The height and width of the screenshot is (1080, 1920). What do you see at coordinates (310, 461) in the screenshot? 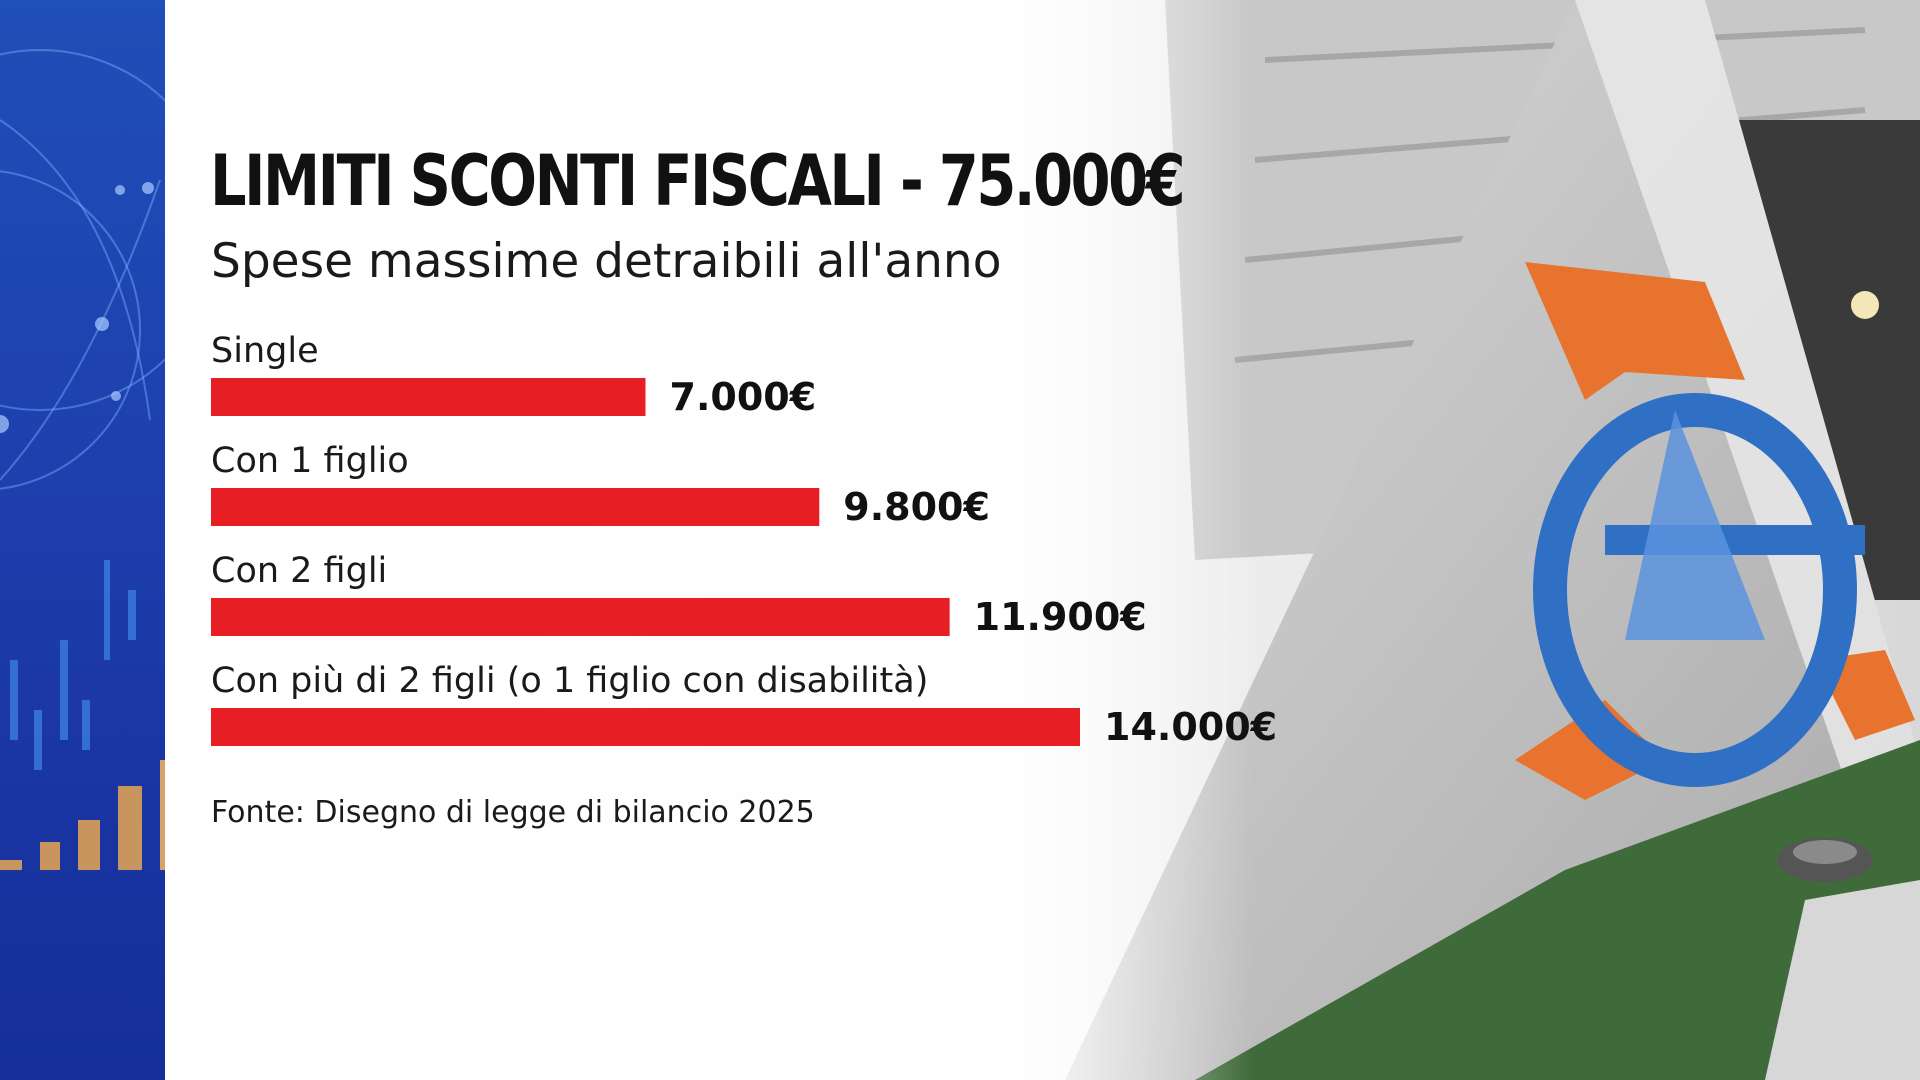
I see `category-label: Con 1 figlio` at bounding box center [310, 461].